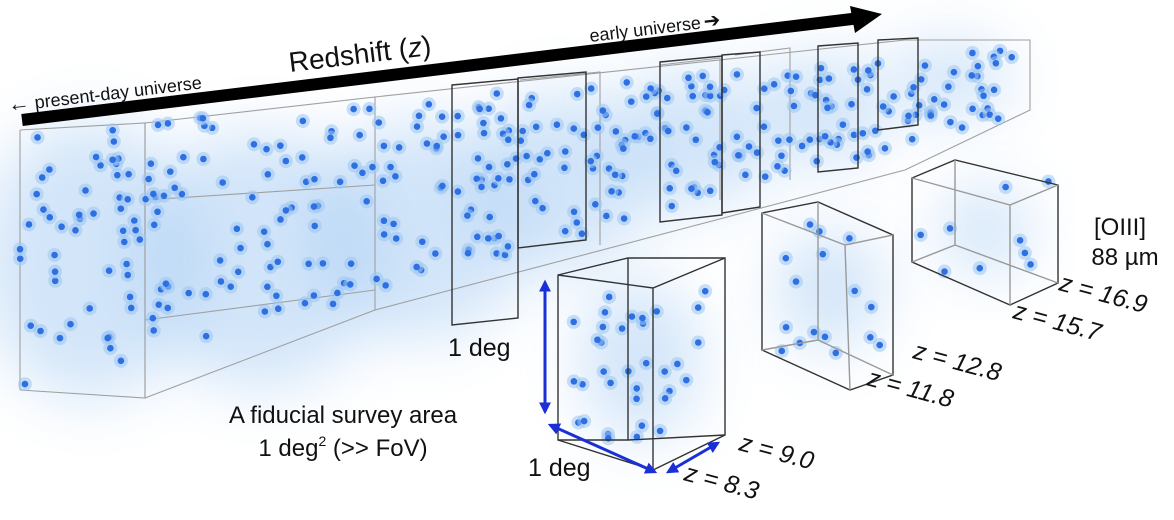  I want to click on arrow-left-icon: ←, so click(18, 102).